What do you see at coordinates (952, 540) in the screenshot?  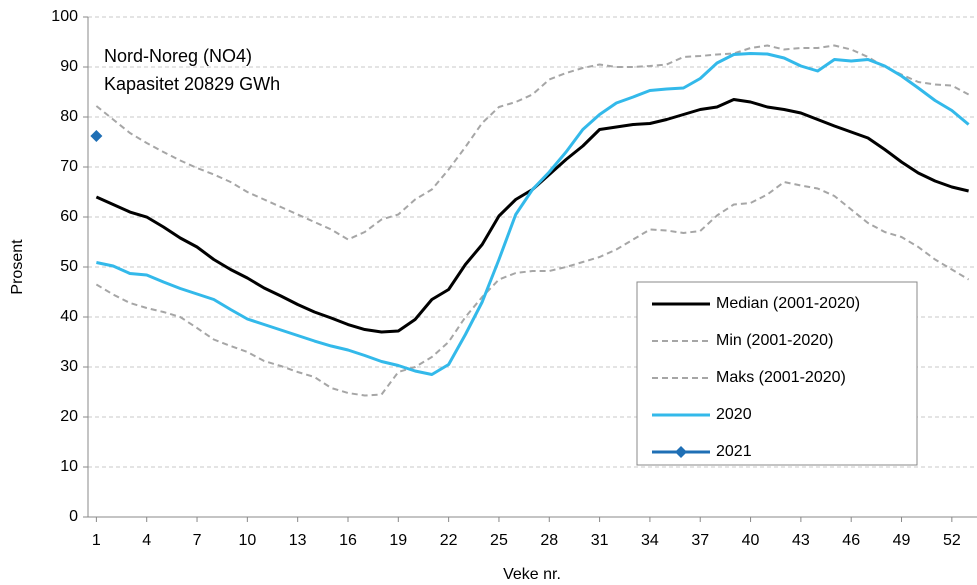 I see `x-tick-label: 52` at bounding box center [952, 540].